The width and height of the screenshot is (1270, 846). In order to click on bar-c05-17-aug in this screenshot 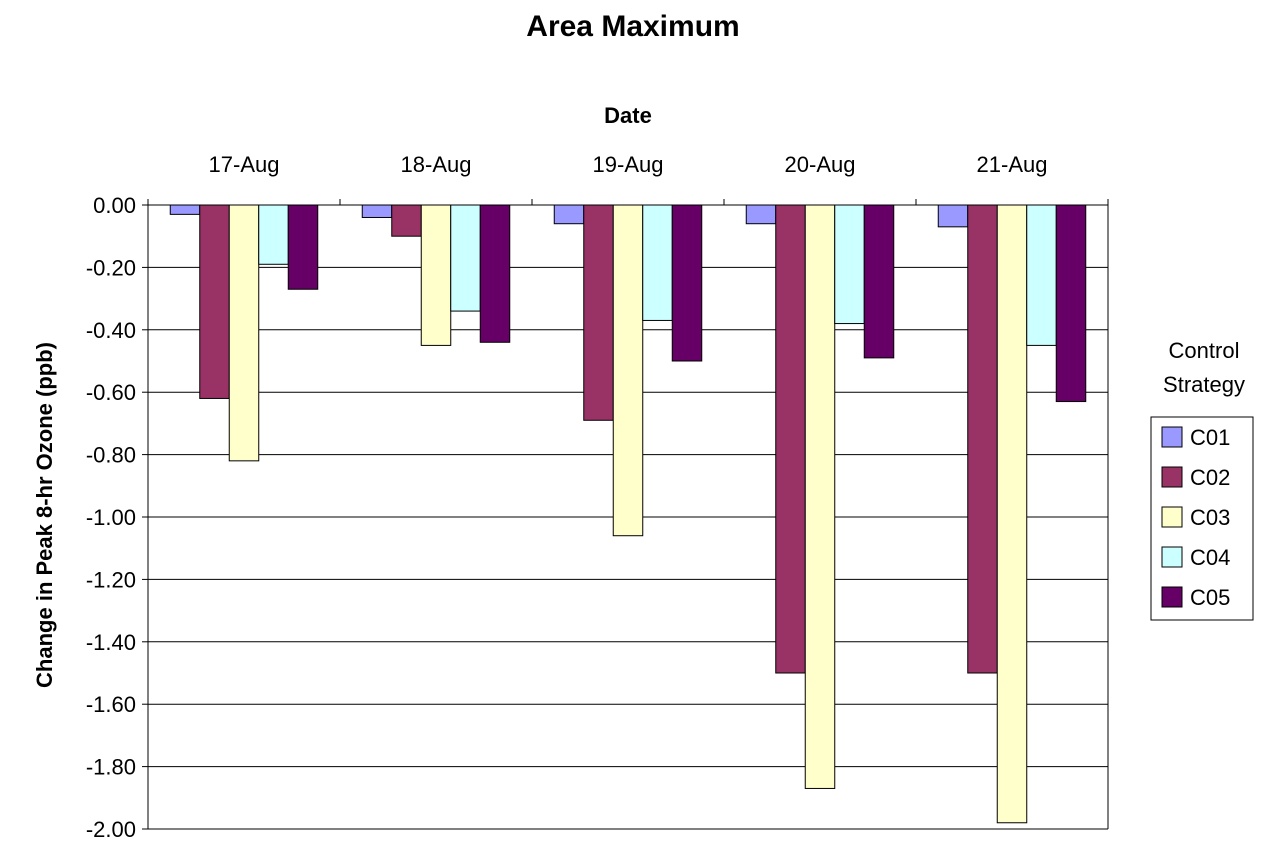, I will do `click(303, 247)`.